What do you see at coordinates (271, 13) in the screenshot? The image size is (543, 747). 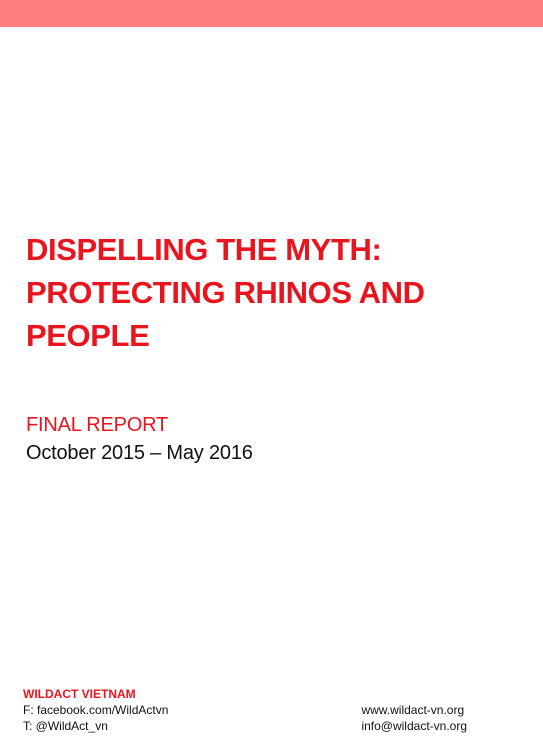 I see `top-color-band` at bounding box center [271, 13].